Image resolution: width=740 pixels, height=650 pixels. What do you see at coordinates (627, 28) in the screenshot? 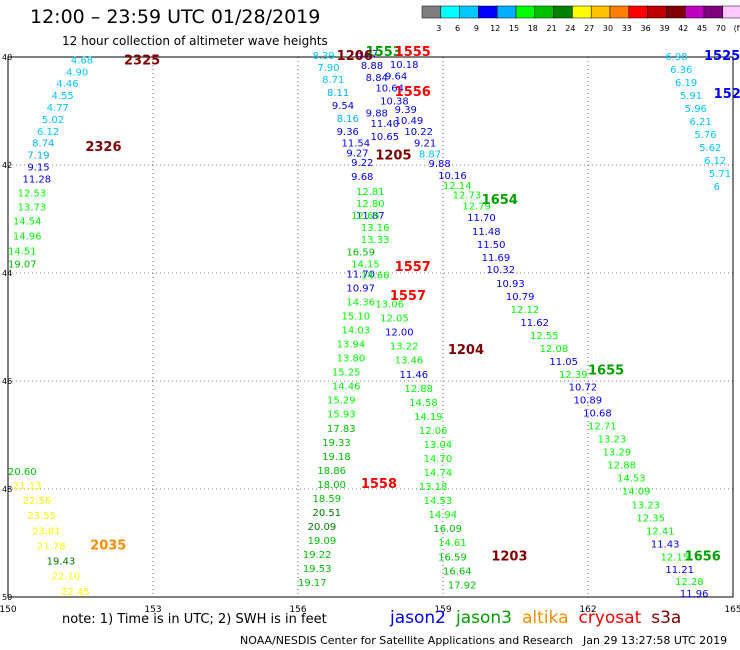
I see `color-scale-label: 33` at bounding box center [627, 28].